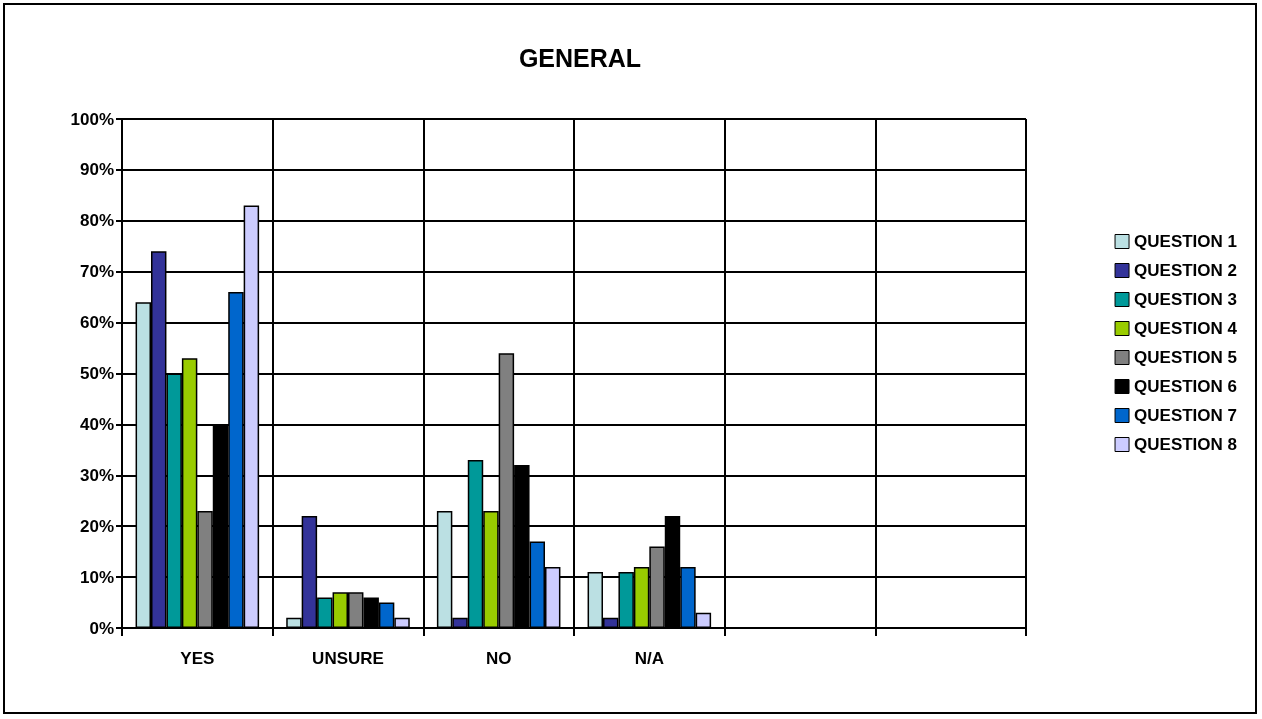 This screenshot has width=1262, height=719. Describe the element at coordinates (197, 658) in the screenshot. I see `x-tick-label: YES` at that location.